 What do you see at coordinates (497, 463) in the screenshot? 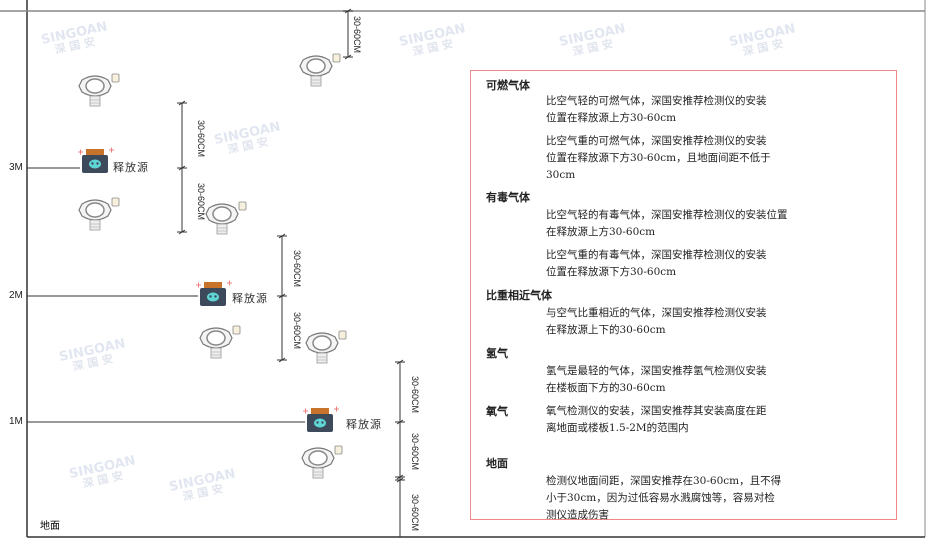
I see `section-heading: 地面` at bounding box center [497, 463].